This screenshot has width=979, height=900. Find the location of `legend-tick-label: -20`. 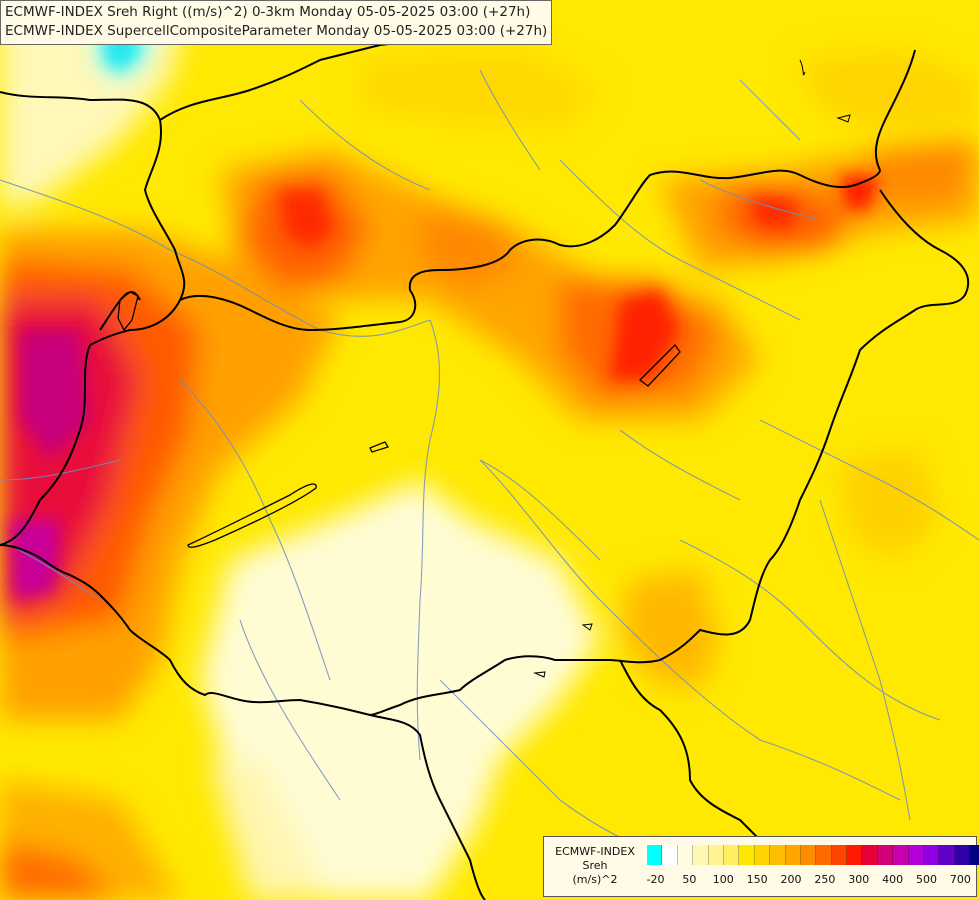

legend-tick-label: -20 is located at coordinates (655, 879).